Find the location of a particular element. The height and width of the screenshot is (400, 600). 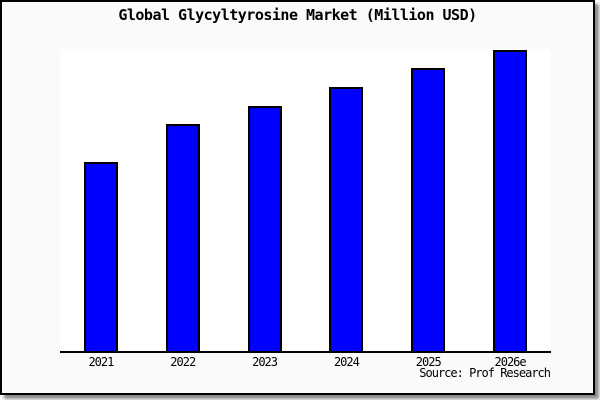

bar-2026e is located at coordinates (510, 200).